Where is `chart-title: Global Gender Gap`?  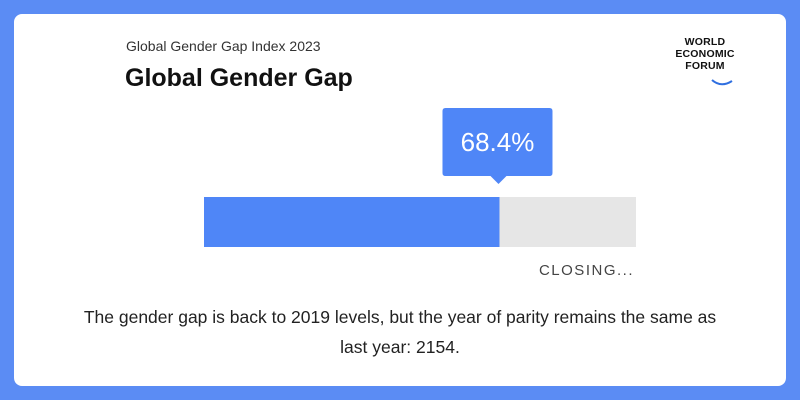 chart-title: Global Gender Gap is located at coordinates (239, 78).